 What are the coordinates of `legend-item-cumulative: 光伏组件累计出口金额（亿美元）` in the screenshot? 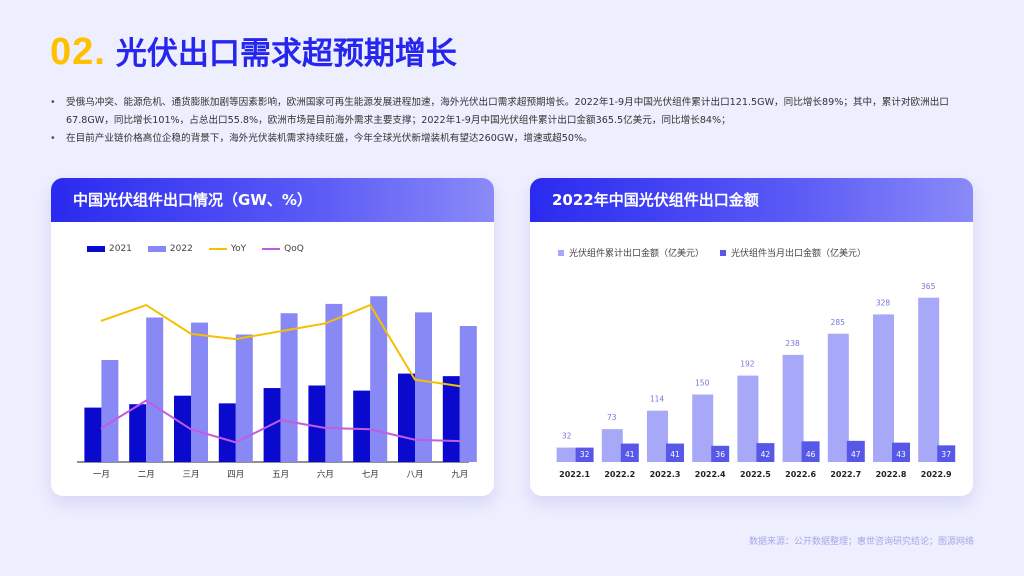 It's located at (631, 252).